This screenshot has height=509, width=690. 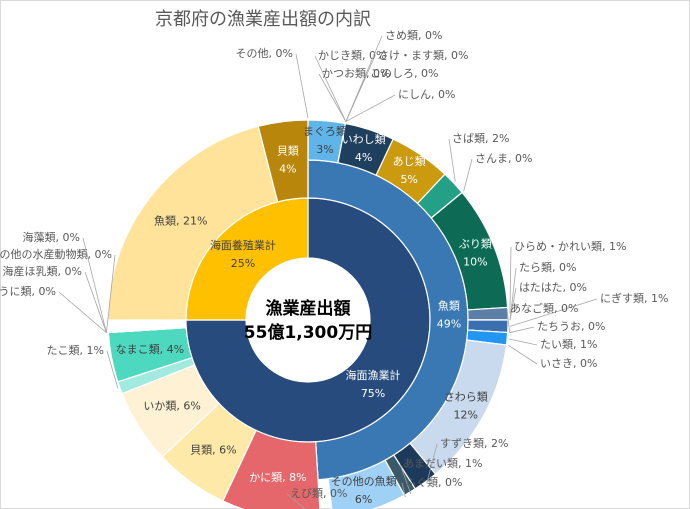 I want to click on data-label: かに類, 8%, so click(x=277, y=477).